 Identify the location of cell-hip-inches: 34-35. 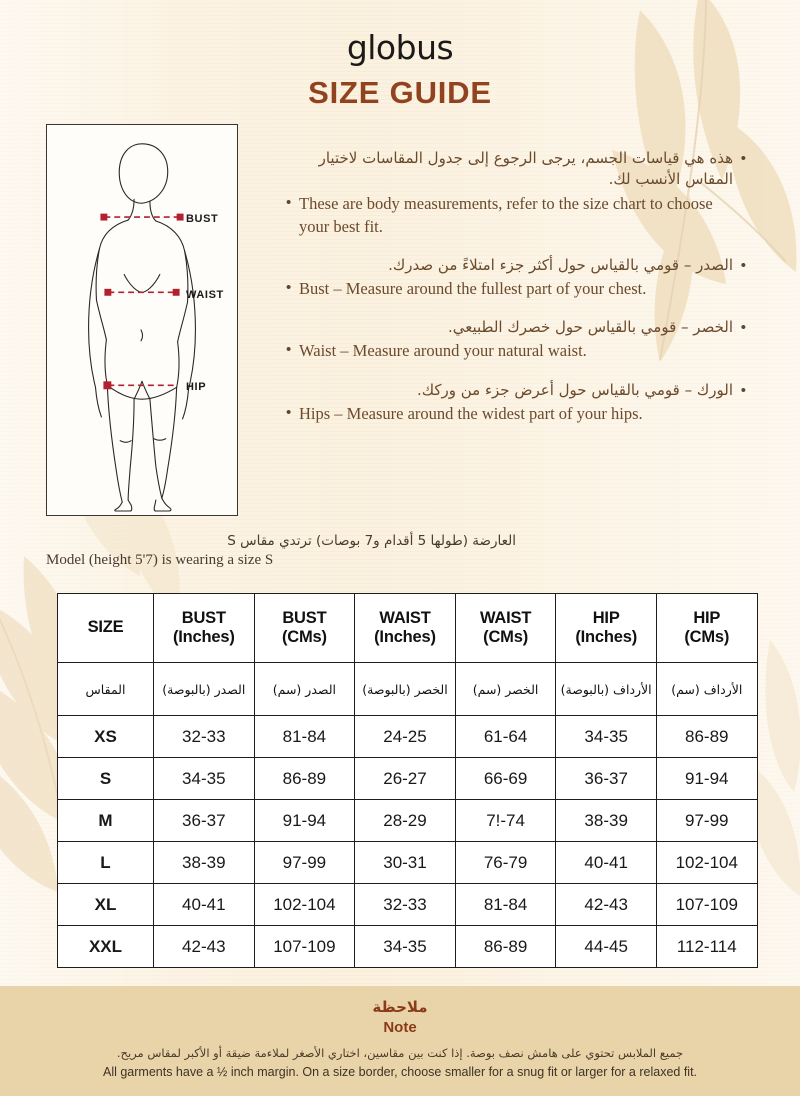
(606, 736).